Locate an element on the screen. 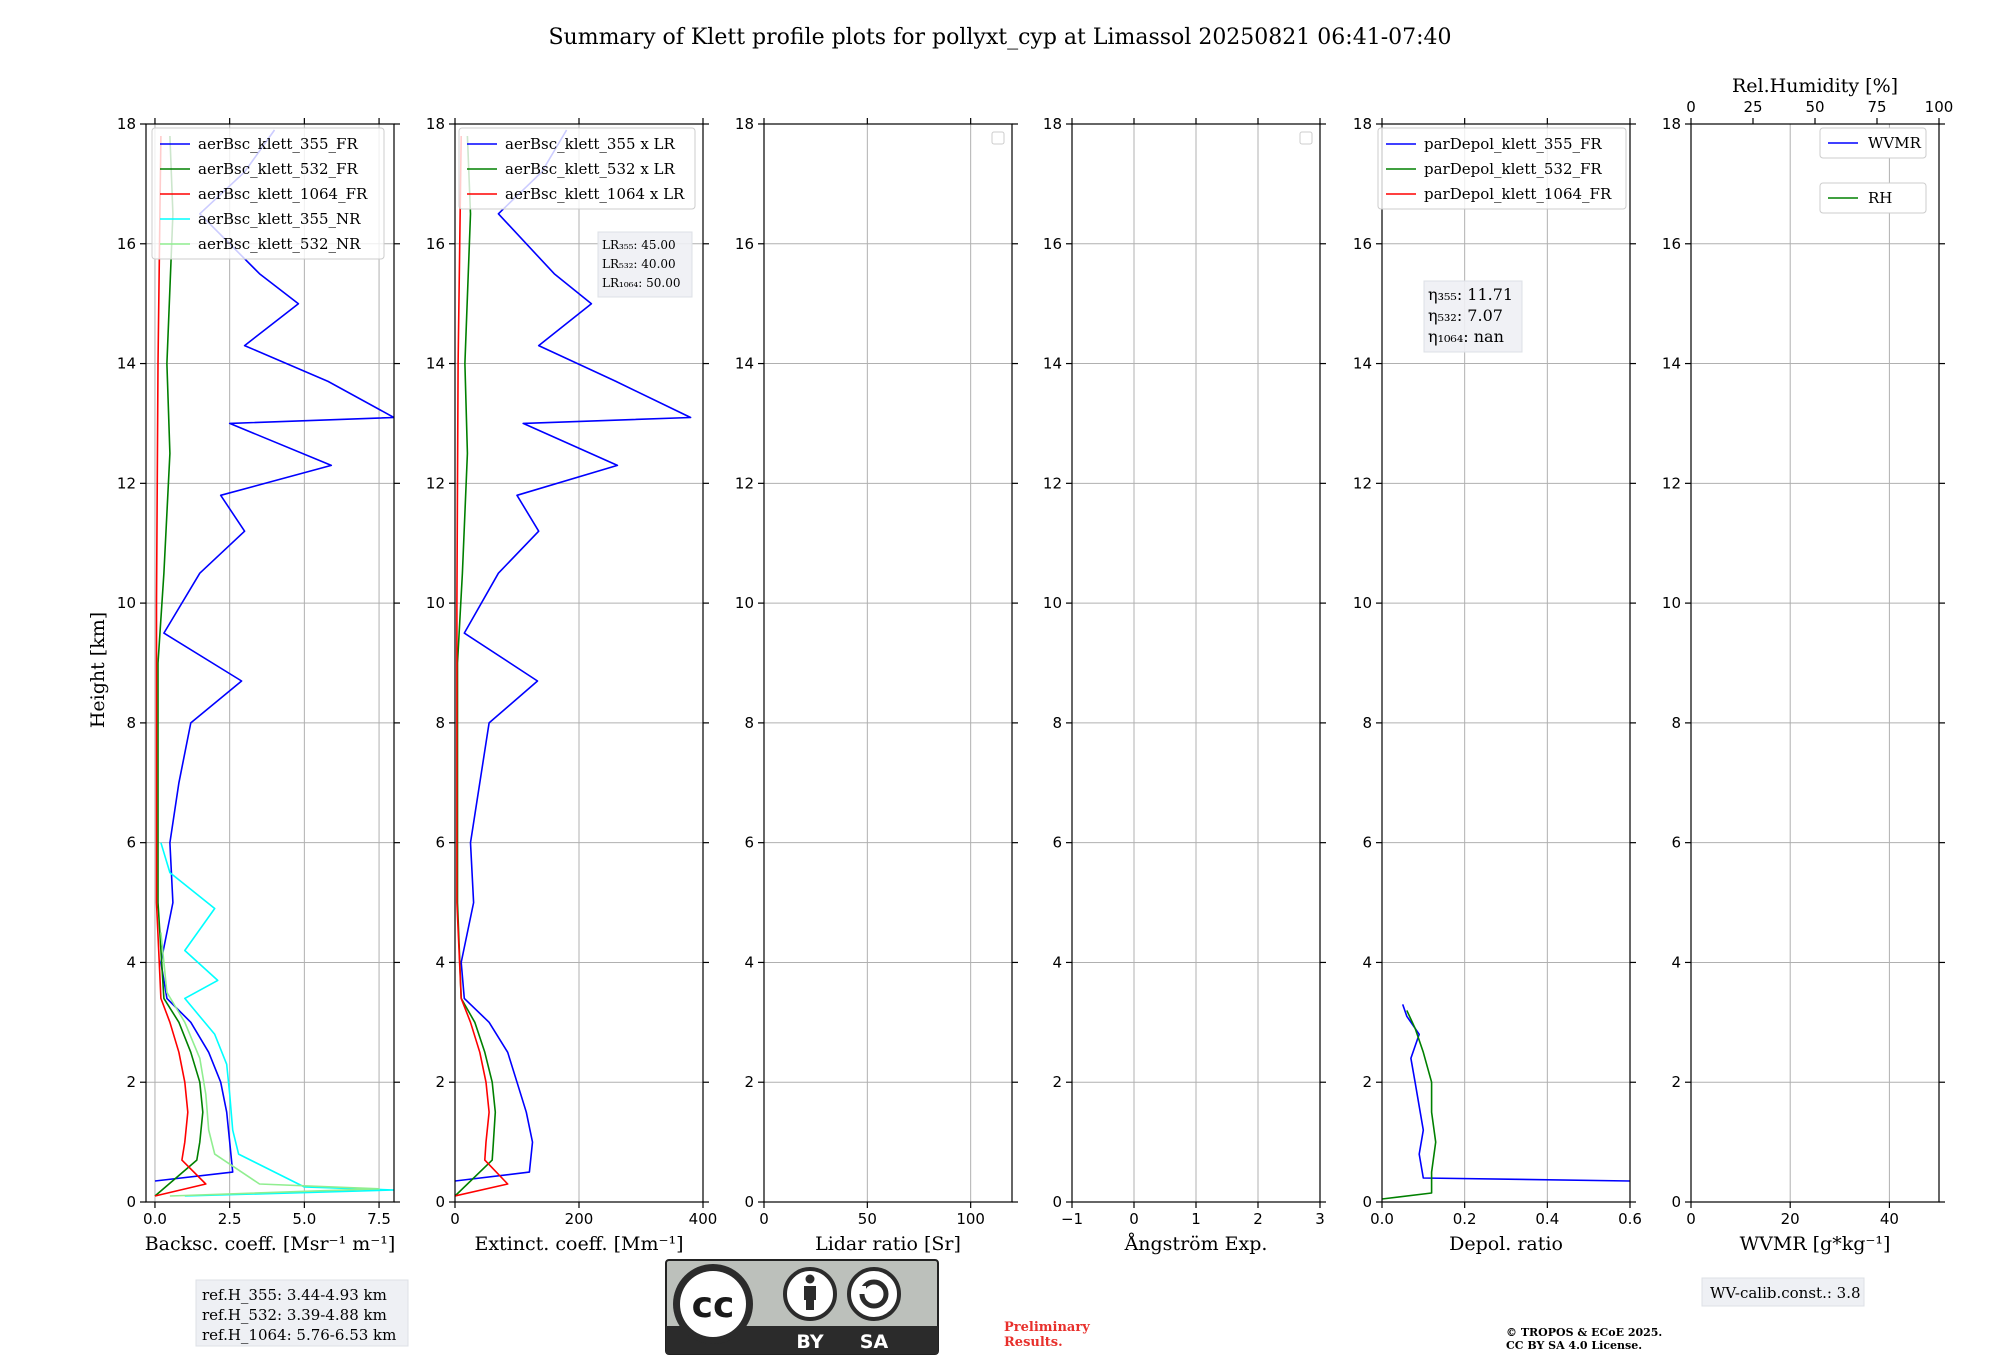 The image size is (2000, 1360). legend-label: parDepol_klett_355_FR is located at coordinates (1513, 144).